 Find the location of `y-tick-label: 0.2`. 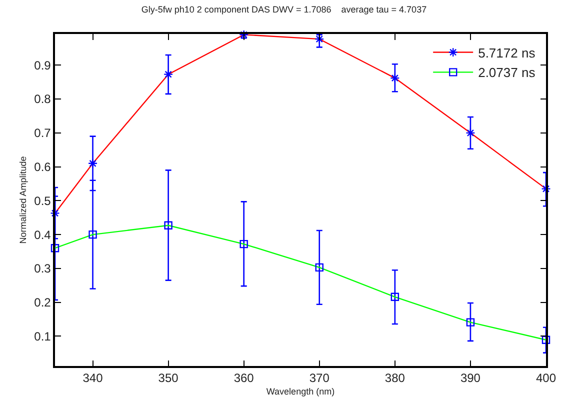

y-tick-label: 0.2 is located at coordinates (43, 303).